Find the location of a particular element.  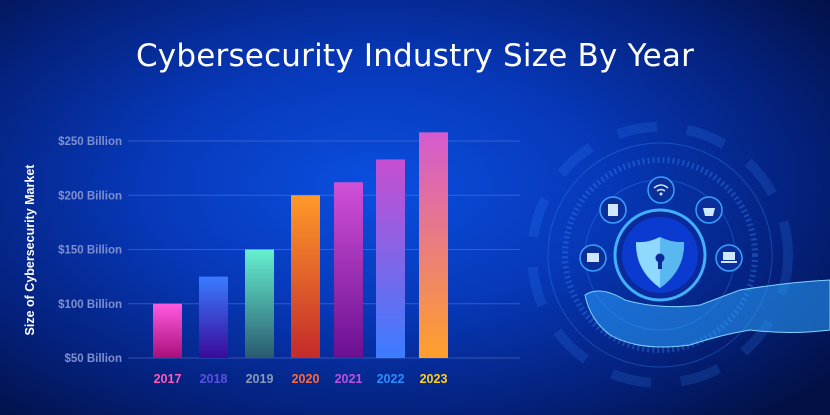

y-tick-label: $150 Billion is located at coordinates (90, 251).